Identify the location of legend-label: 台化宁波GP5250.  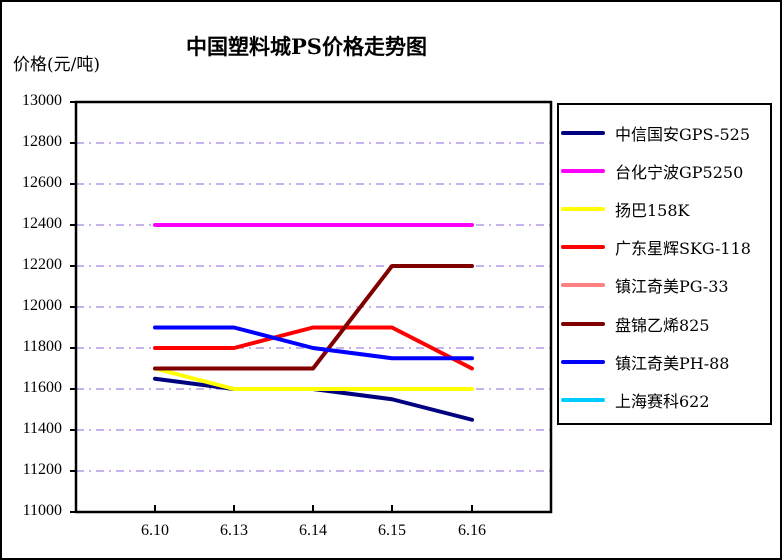
(679, 172).